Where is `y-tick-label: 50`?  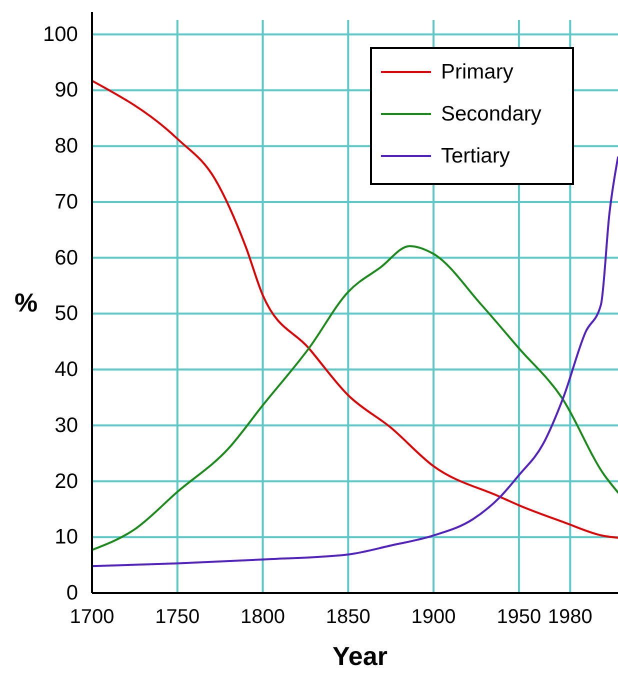 y-tick-label: 50 is located at coordinates (66, 314).